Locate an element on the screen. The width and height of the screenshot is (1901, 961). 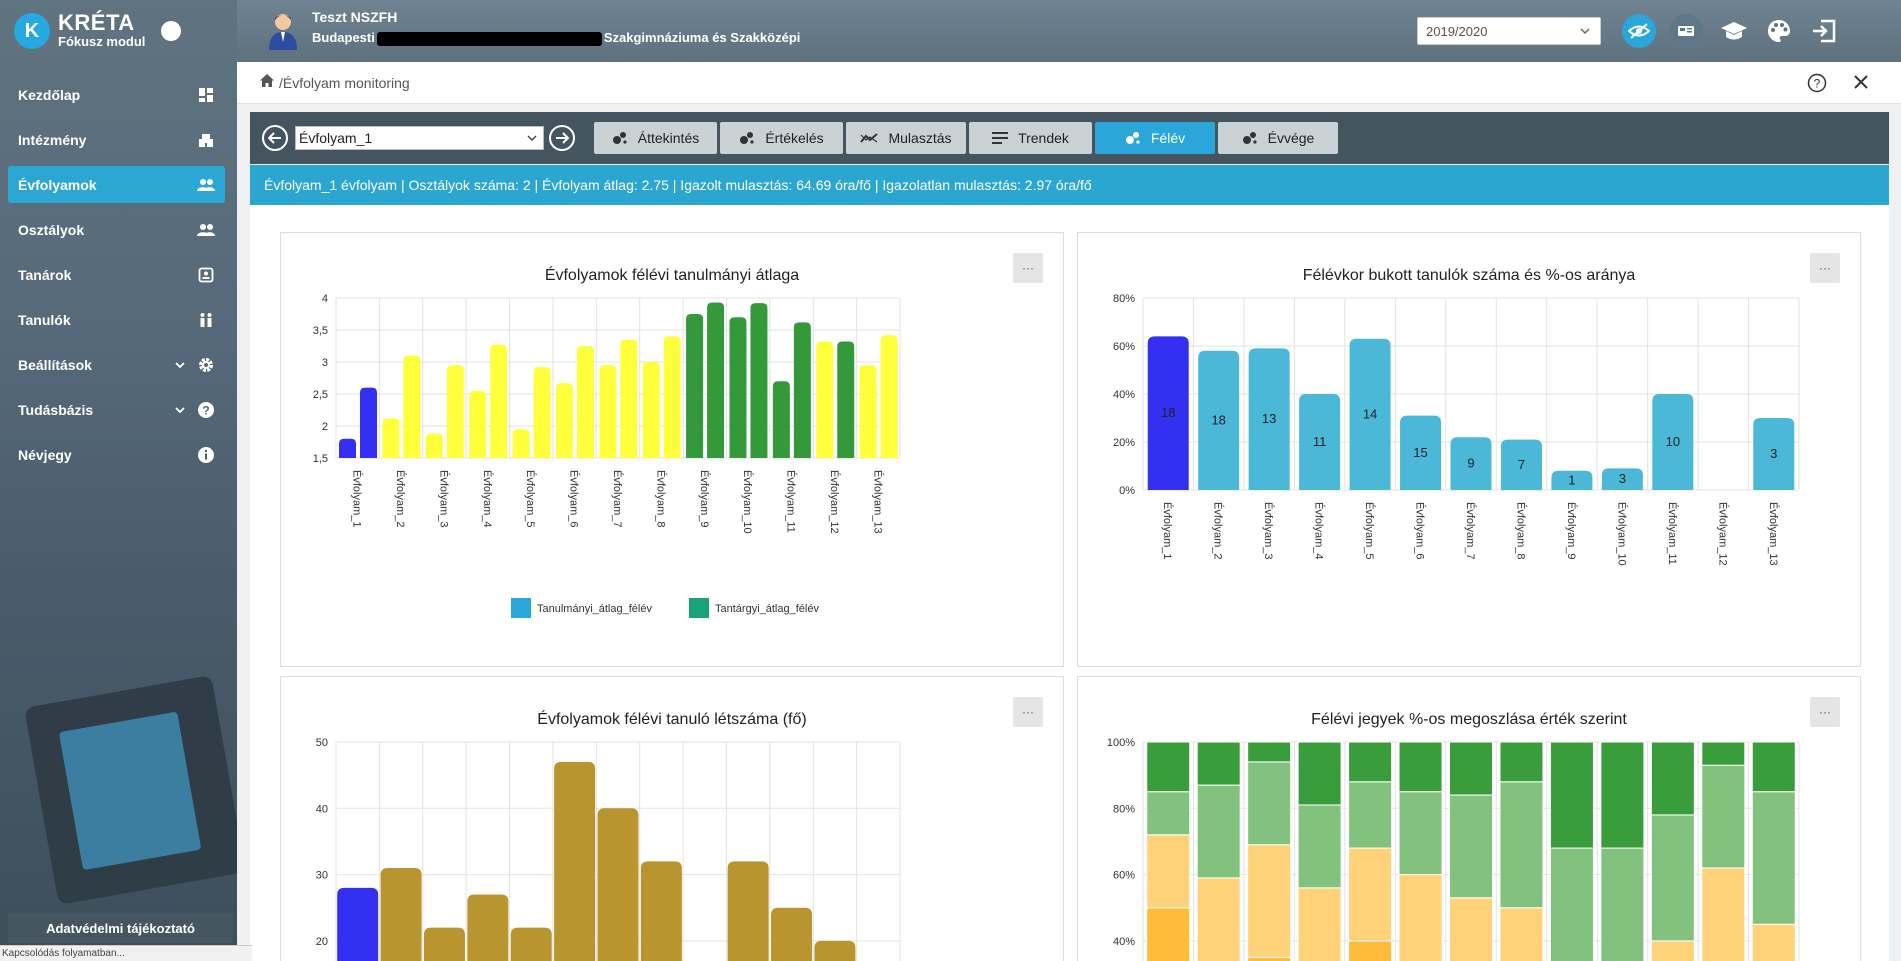
y-tick-label: 60% is located at coordinates (1124, 347).